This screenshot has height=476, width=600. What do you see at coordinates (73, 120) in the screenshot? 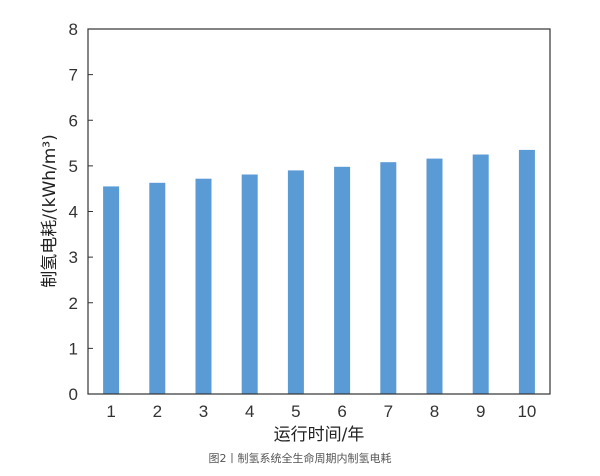
I see `y-tick-label: 6` at bounding box center [73, 120].